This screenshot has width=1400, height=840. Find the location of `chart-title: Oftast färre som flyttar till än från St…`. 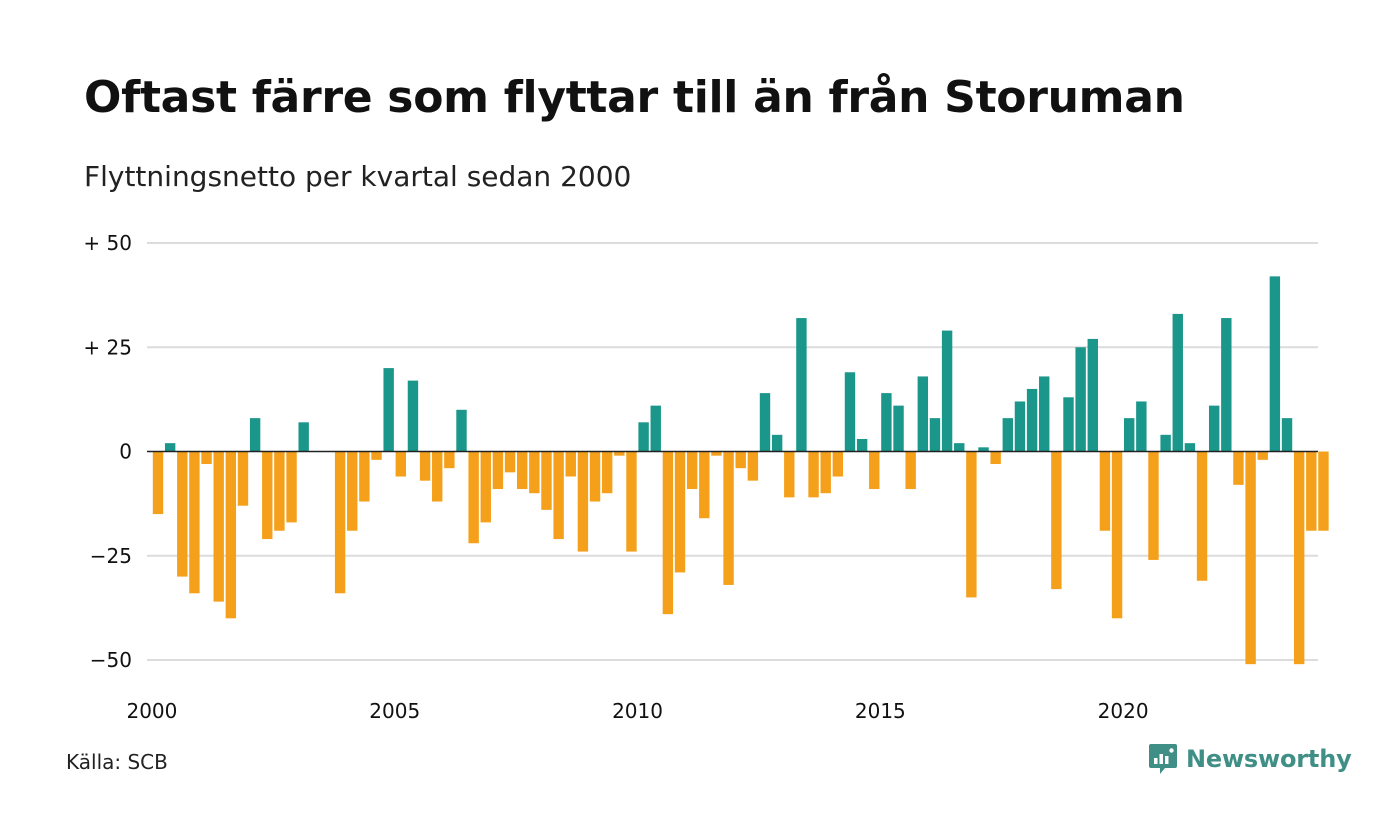

chart-title: Oftast färre som flyttar till än från St… is located at coordinates (634, 97).